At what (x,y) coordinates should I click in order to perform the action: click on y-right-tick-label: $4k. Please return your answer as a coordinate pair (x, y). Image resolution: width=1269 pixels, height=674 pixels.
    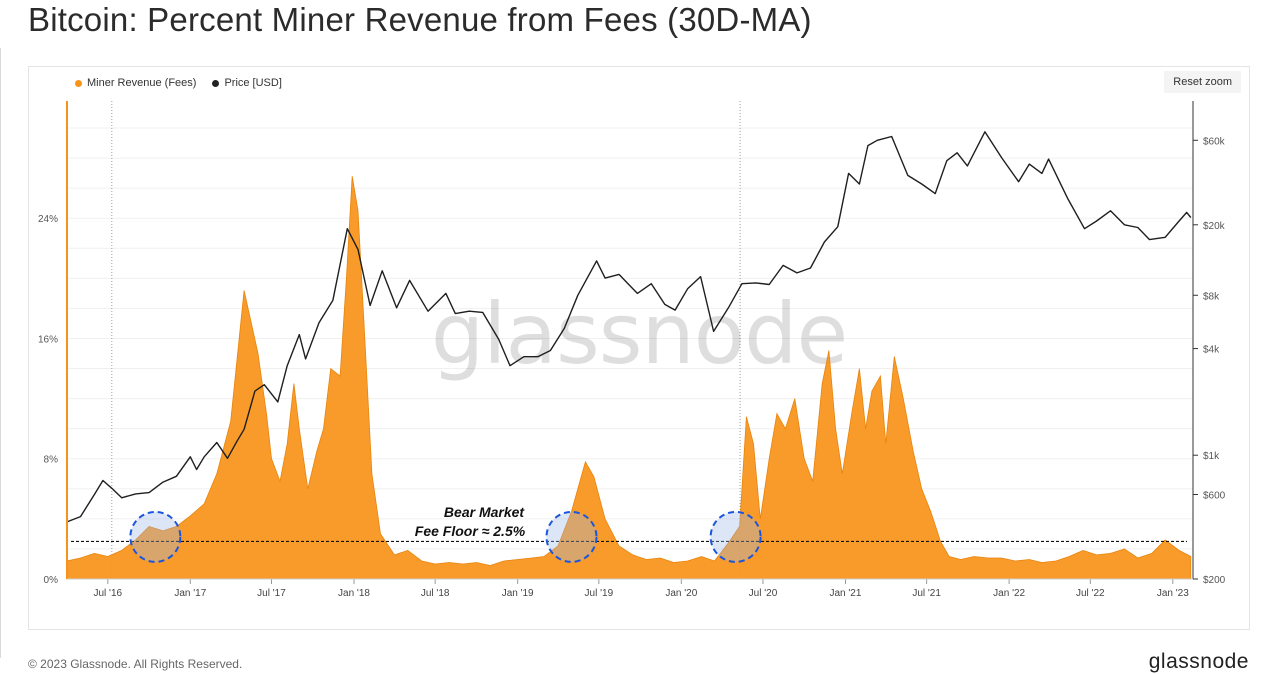
    Looking at the image, I should click on (1211, 350).